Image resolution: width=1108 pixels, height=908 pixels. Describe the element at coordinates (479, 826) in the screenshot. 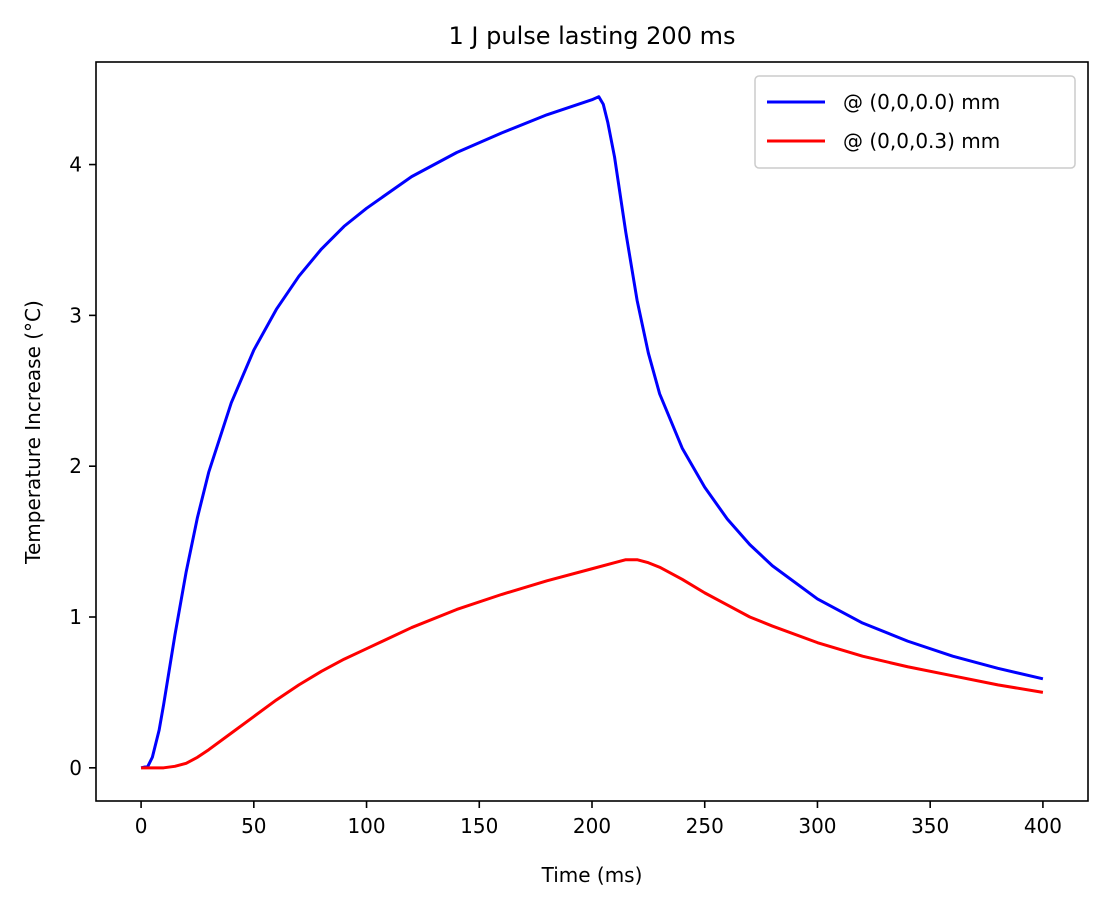

I see `x-tick-label: 150` at that location.